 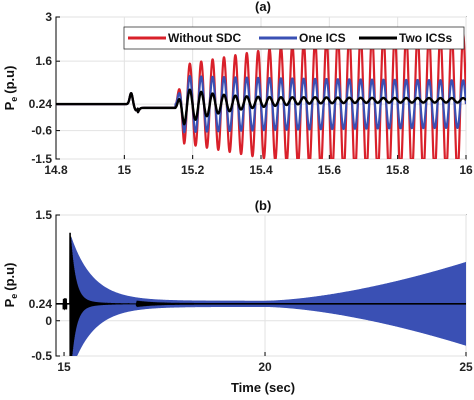 I want to click on panel-b-ylabel-main: P, so click(x=9, y=302).